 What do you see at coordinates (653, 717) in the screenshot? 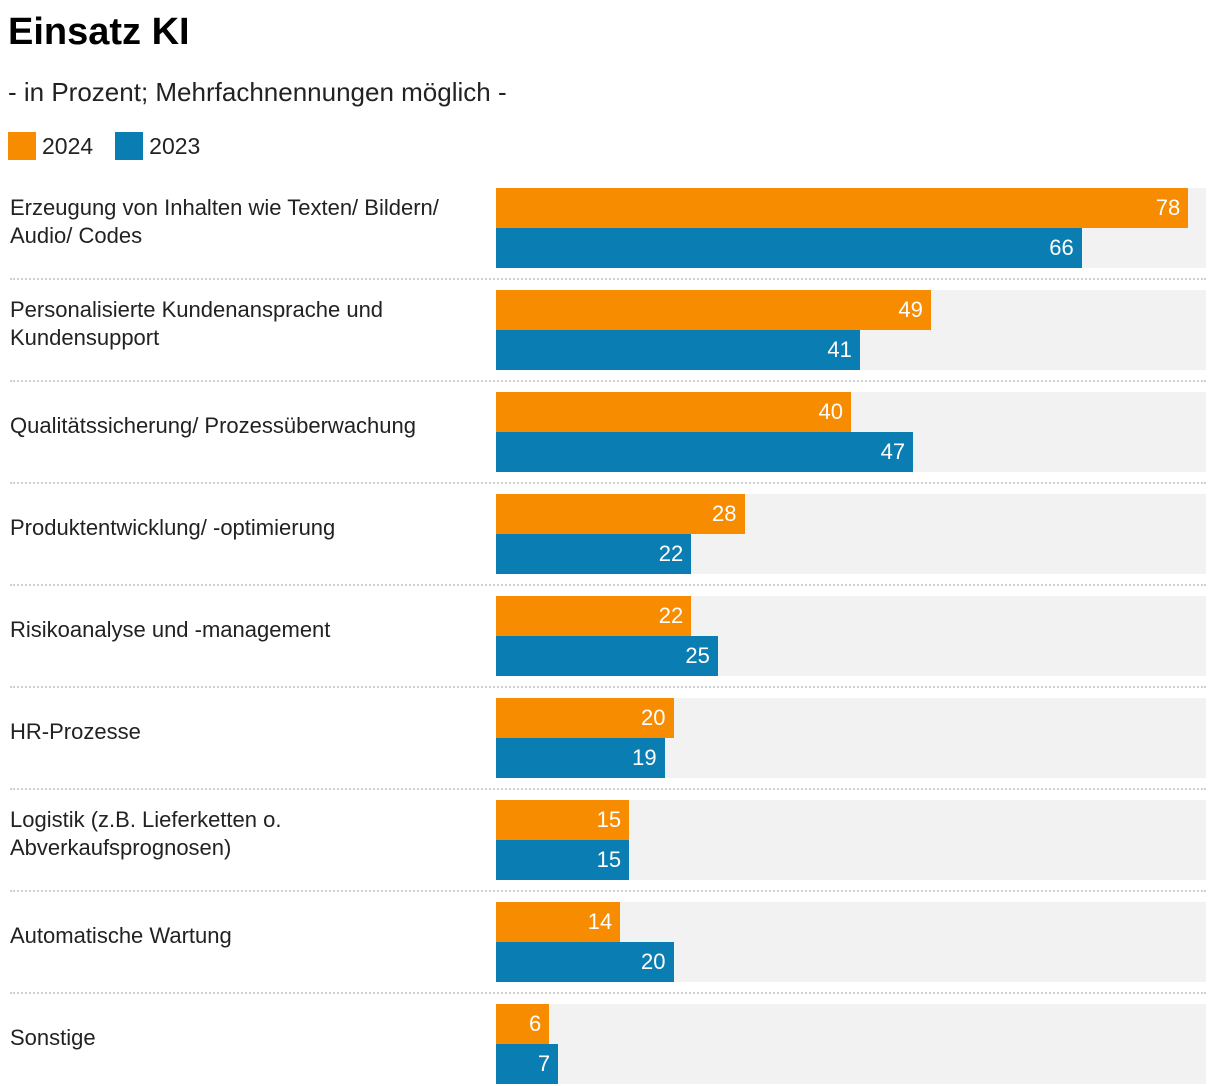
I see `data-label-2024: 20` at bounding box center [653, 717].